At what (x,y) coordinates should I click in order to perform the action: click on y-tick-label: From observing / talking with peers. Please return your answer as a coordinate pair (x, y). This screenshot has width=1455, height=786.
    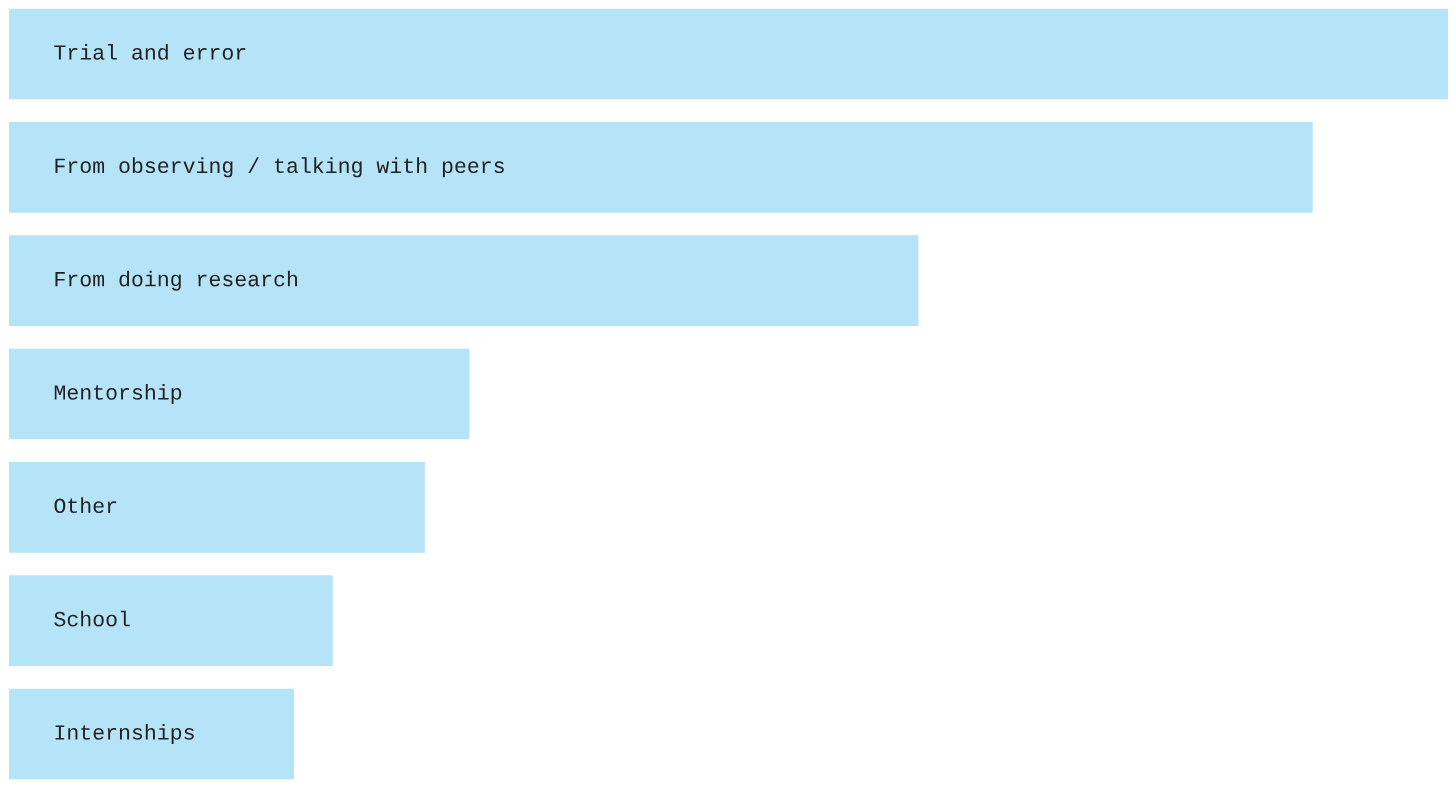
    Looking at the image, I should click on (279, 167).